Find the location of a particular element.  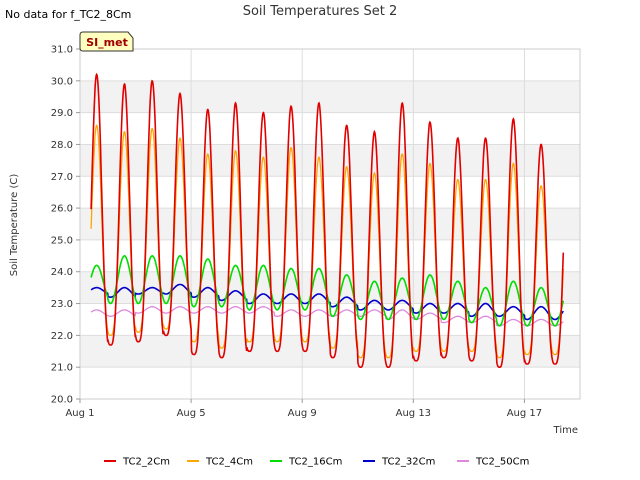

y-tick-label: 26.0 is located at coordinates (62, 209).